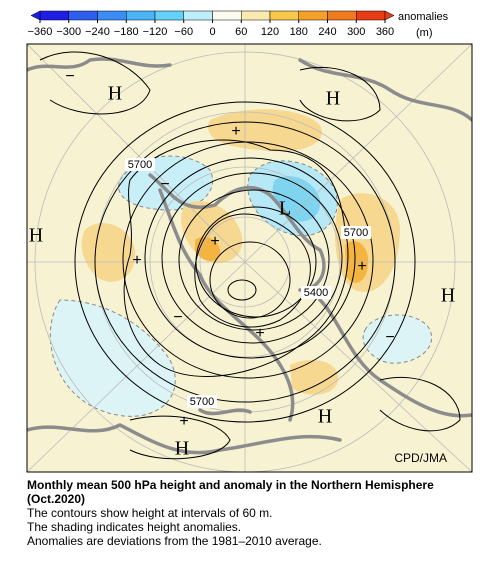 The image size is (480, 570). I want to click on colorbar-tick-label: 360, so click(385, 32).